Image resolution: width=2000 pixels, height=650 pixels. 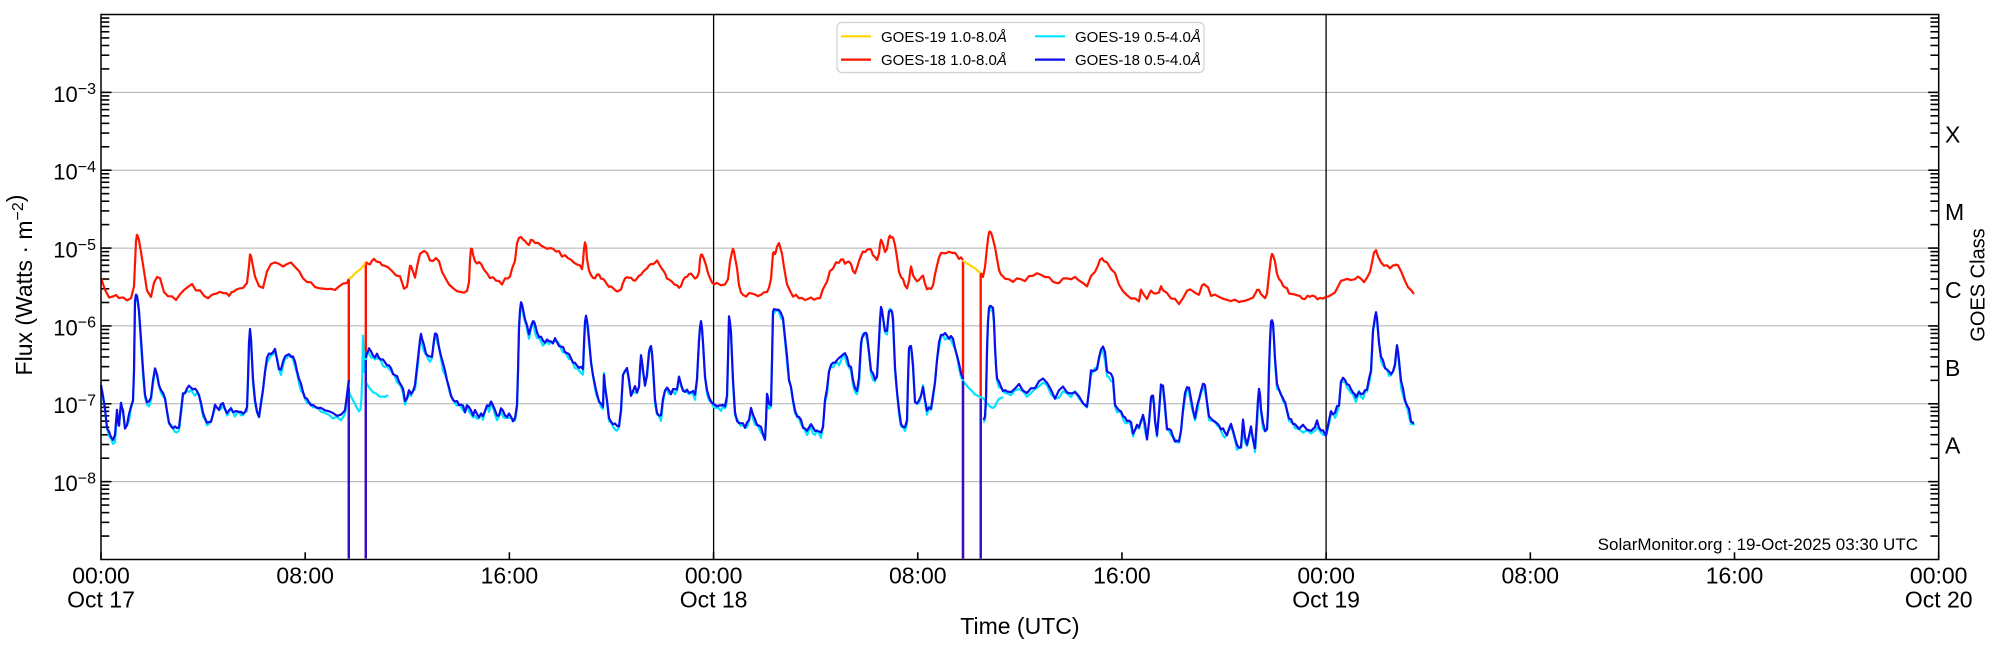 What do you see at coordinates (714, 600) in the screenshot?
I see `svg-text: Oct 18` at bounding box center [714, 600].